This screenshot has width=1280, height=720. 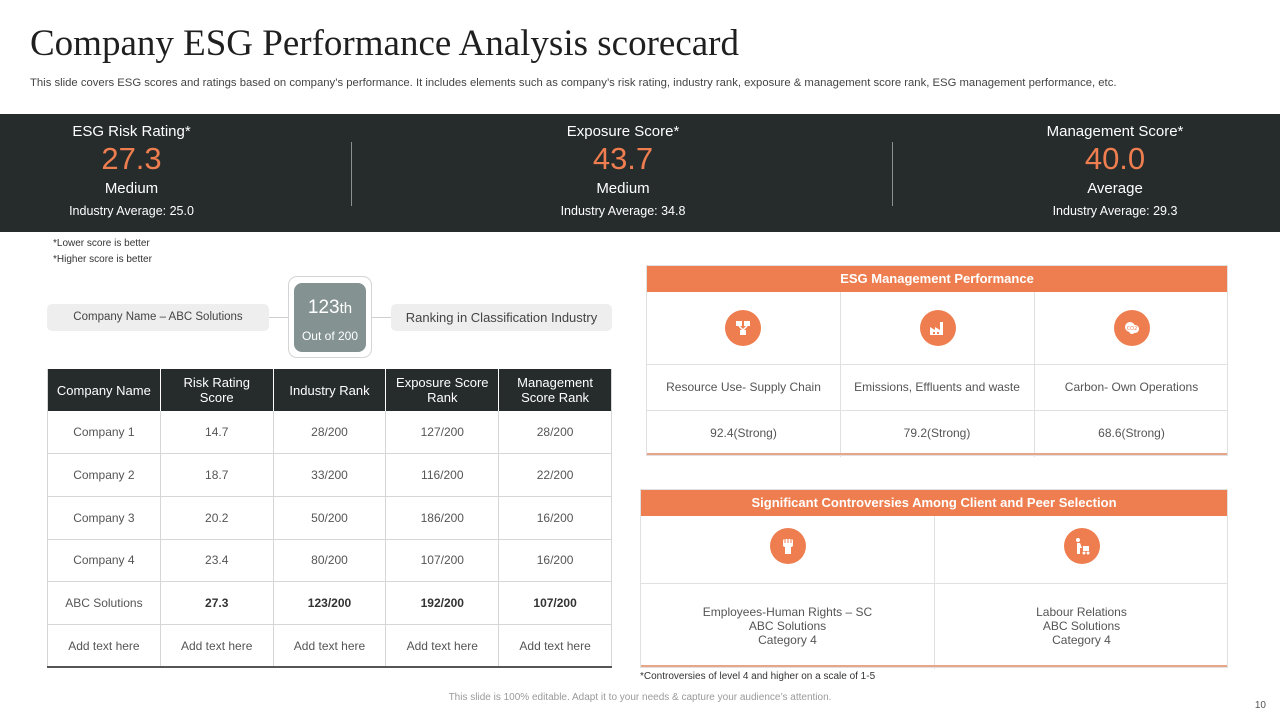 I want to click on rank-box: 123th Out of 200, so click(x=330, y=317).